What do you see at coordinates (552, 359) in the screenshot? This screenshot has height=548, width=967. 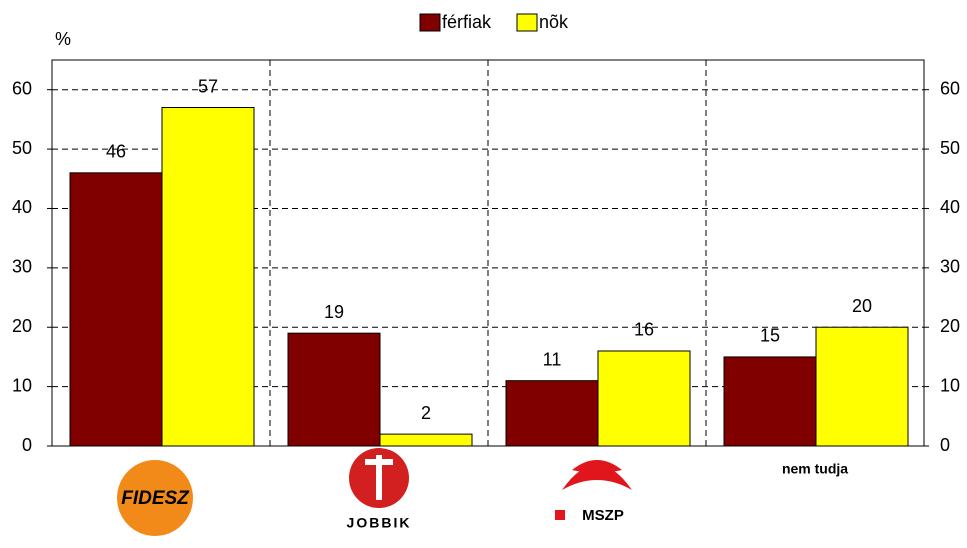 I see `value-label: 11` at bounding box center [552, 359].